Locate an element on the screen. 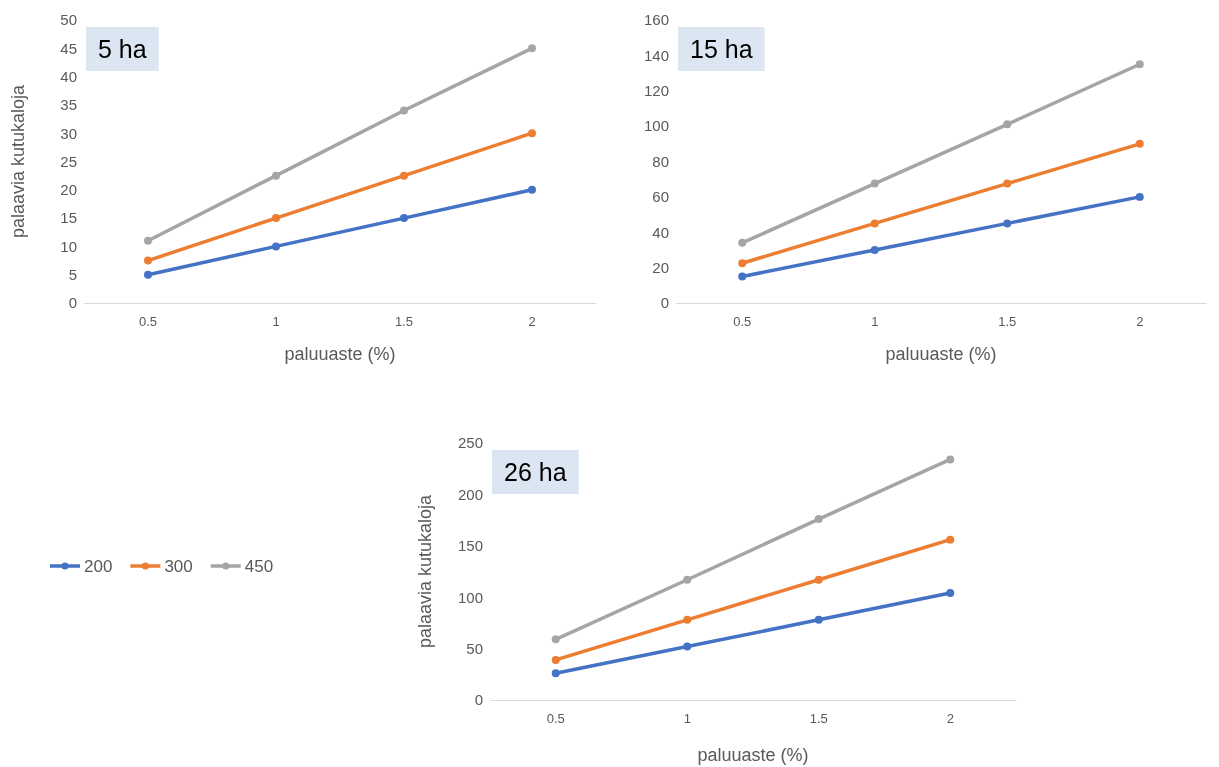 The height and width of the screenshot is (767, 1219). annotation: 5 ha is located at coordinates (122, 49).